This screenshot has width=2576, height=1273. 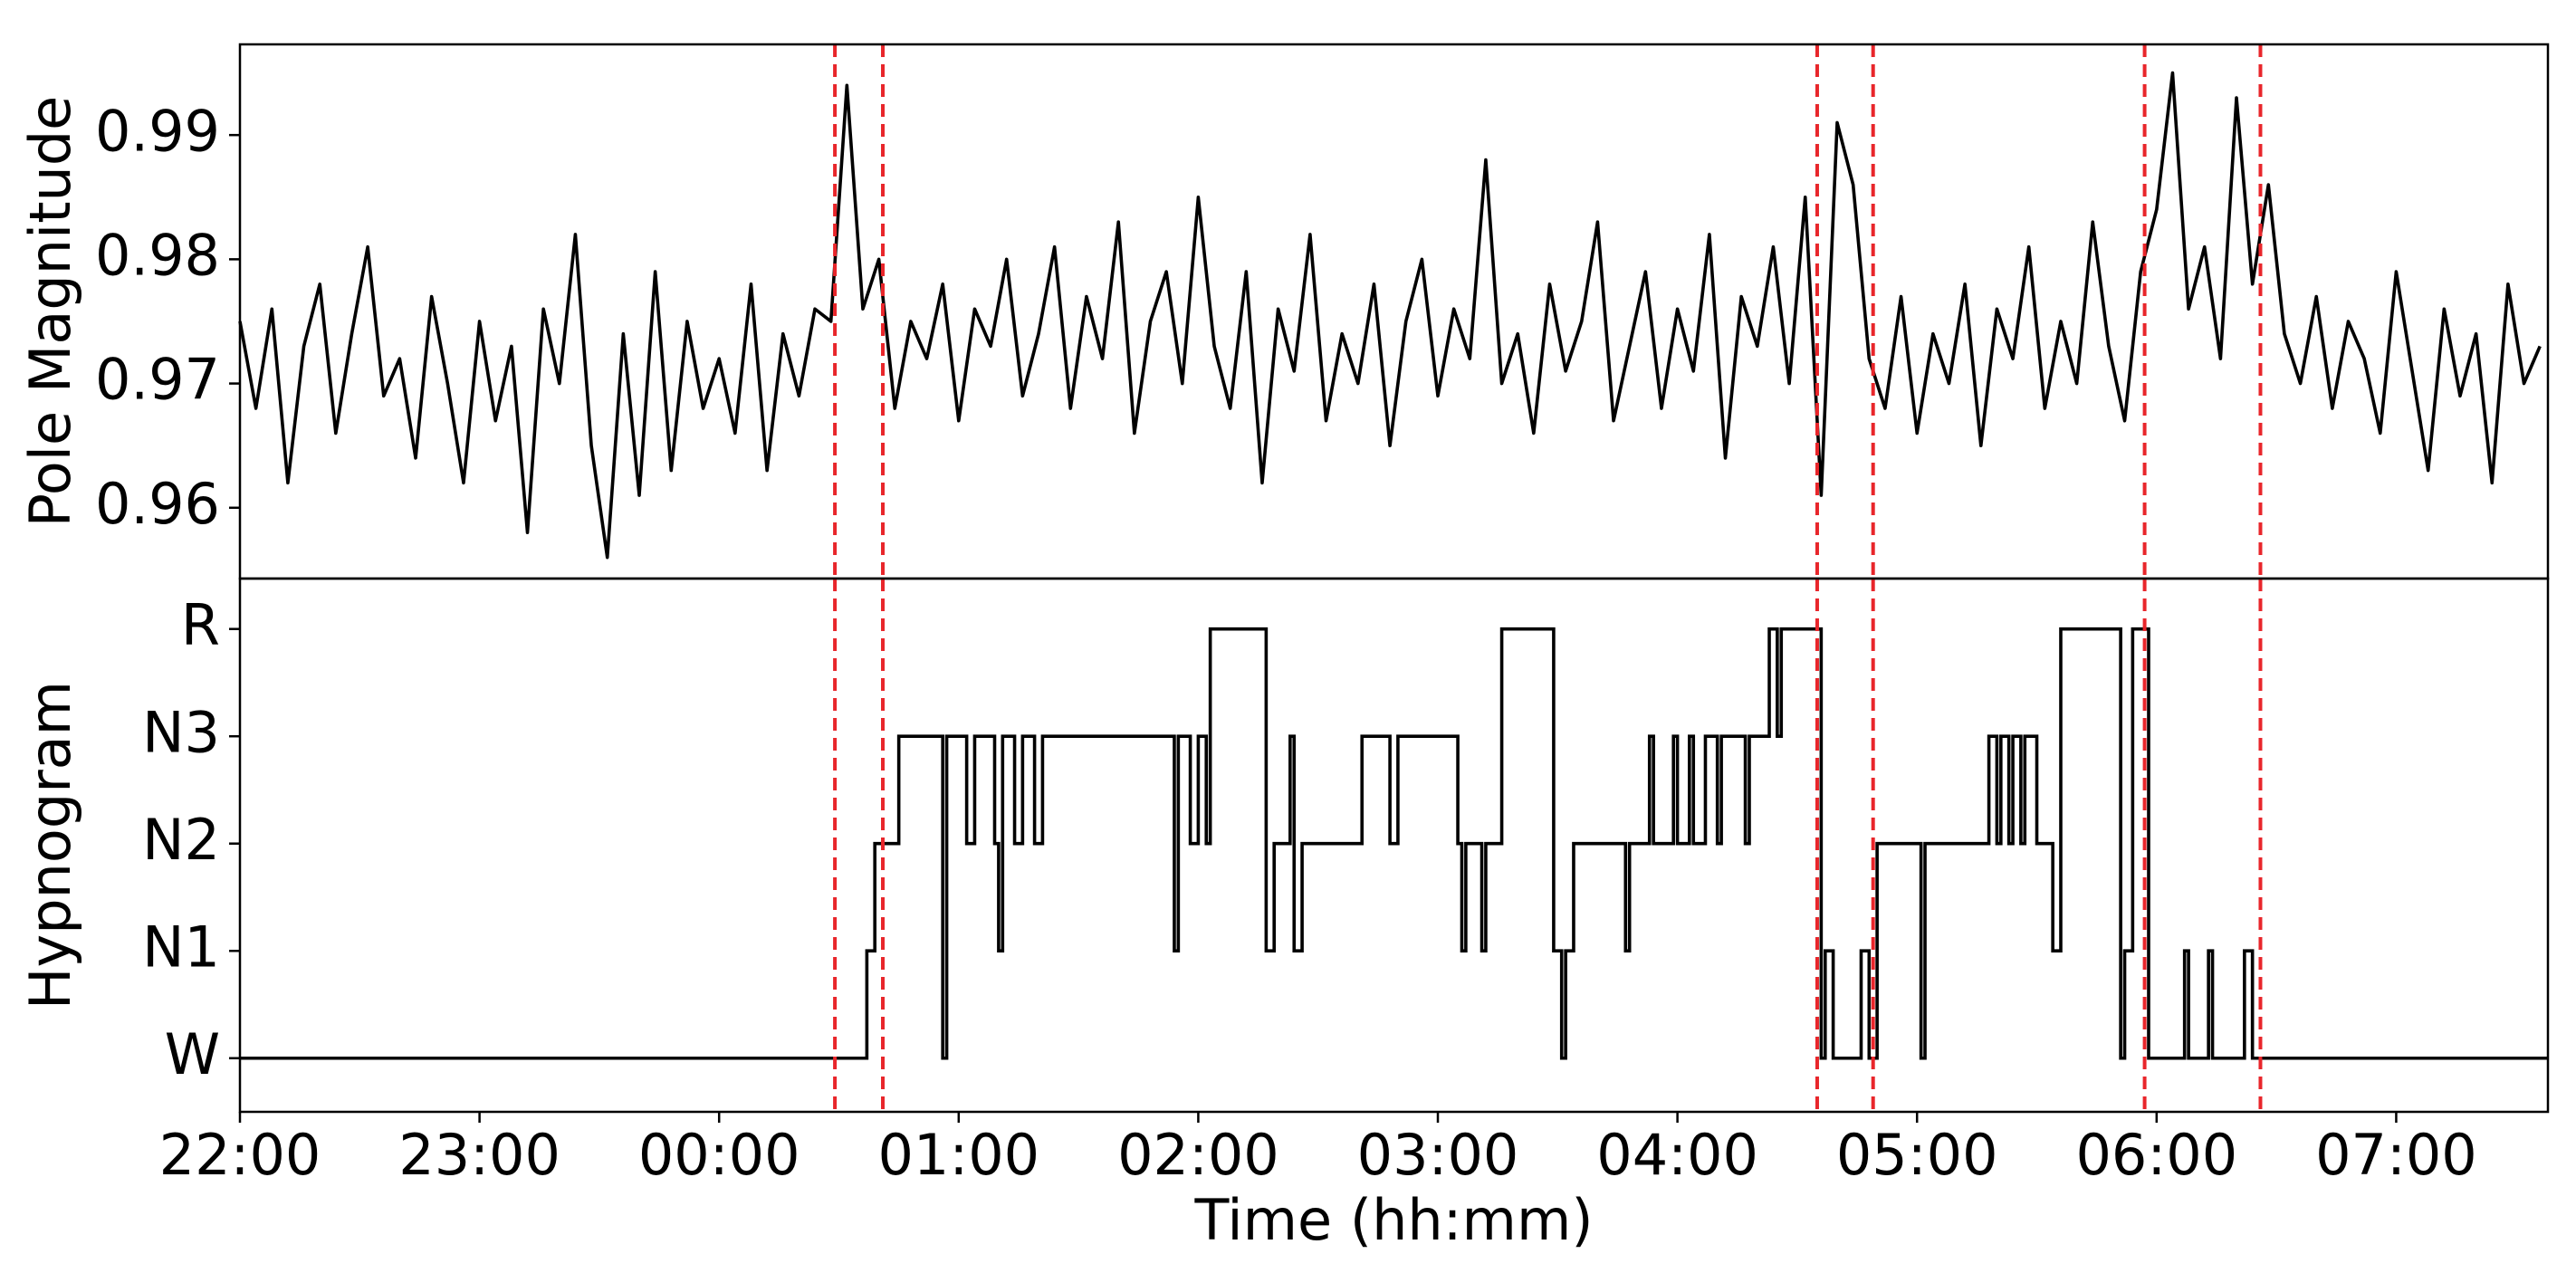 I want to click on y-tick-label: N1, so click(x=181, y=947).